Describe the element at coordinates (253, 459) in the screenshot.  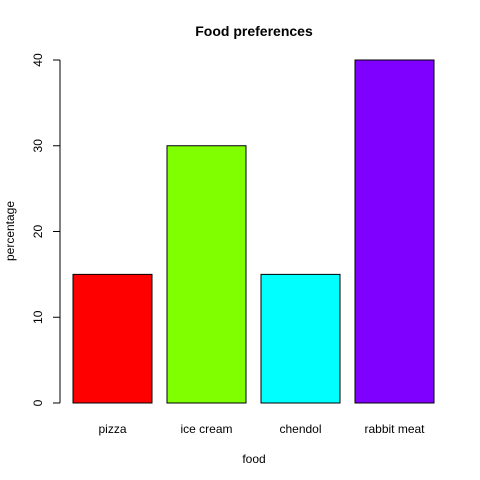
I see `x-axis-label: food` at that location.